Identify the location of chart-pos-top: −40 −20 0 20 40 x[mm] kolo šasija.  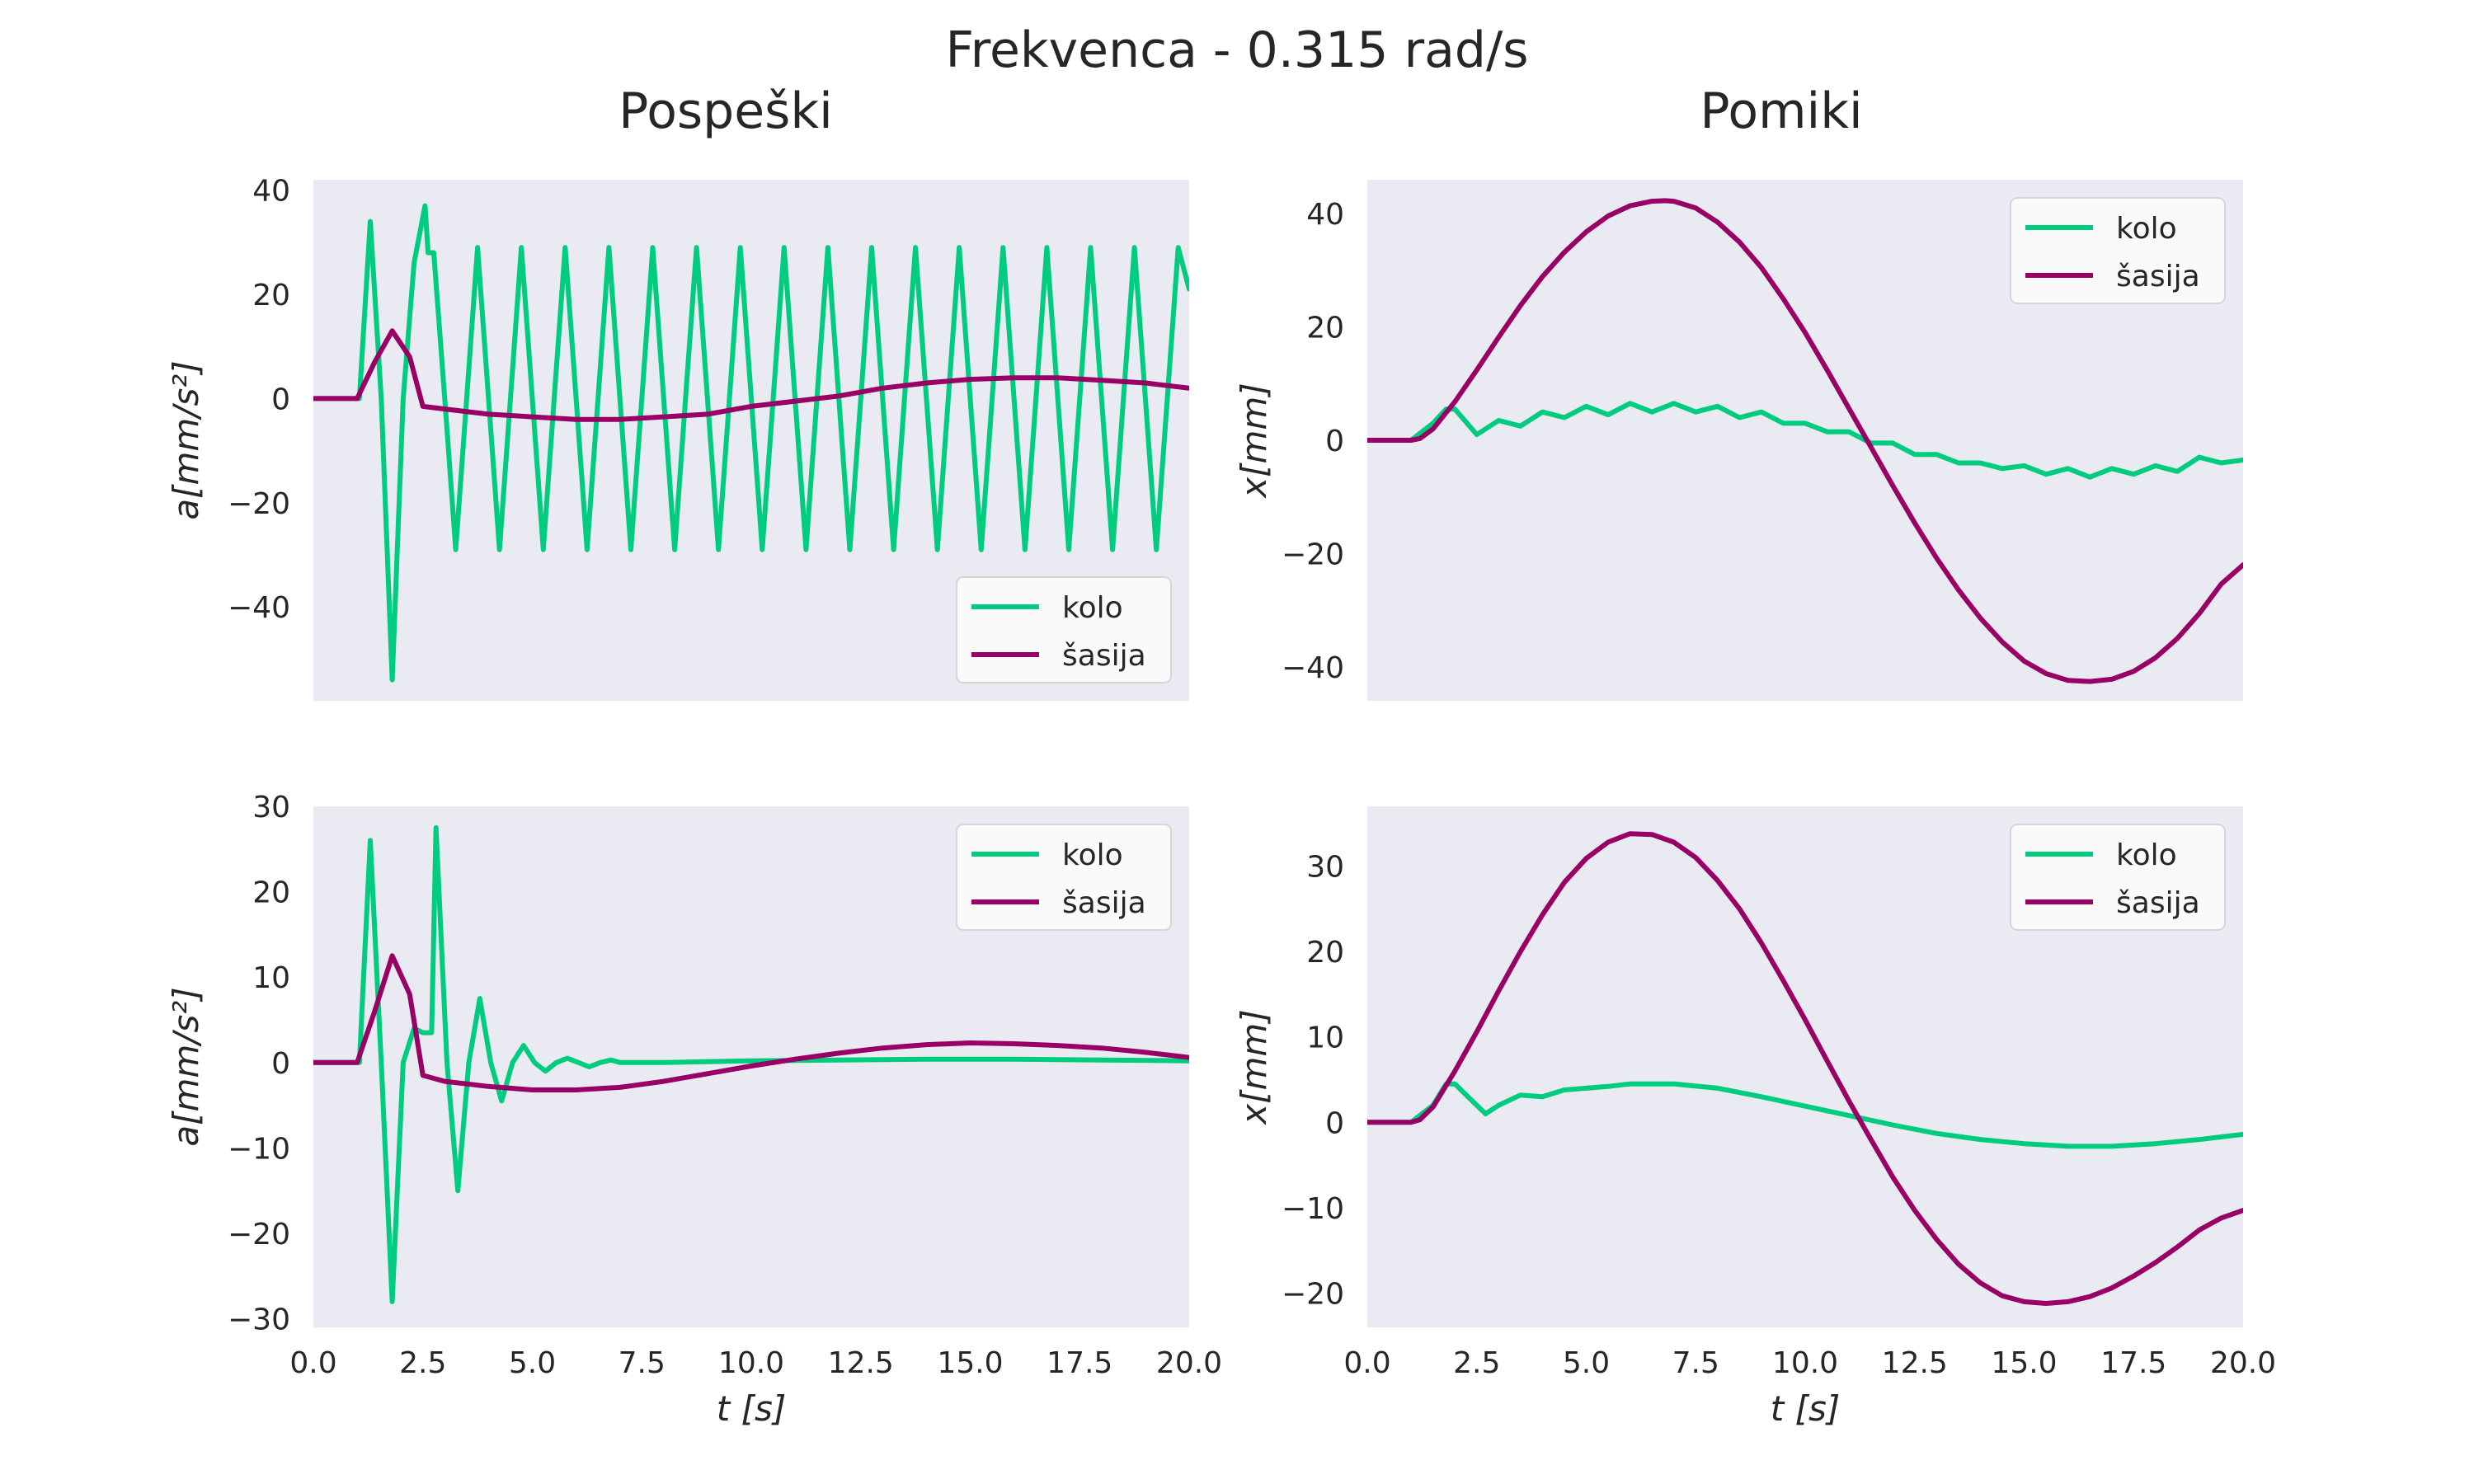
(1738, 440).